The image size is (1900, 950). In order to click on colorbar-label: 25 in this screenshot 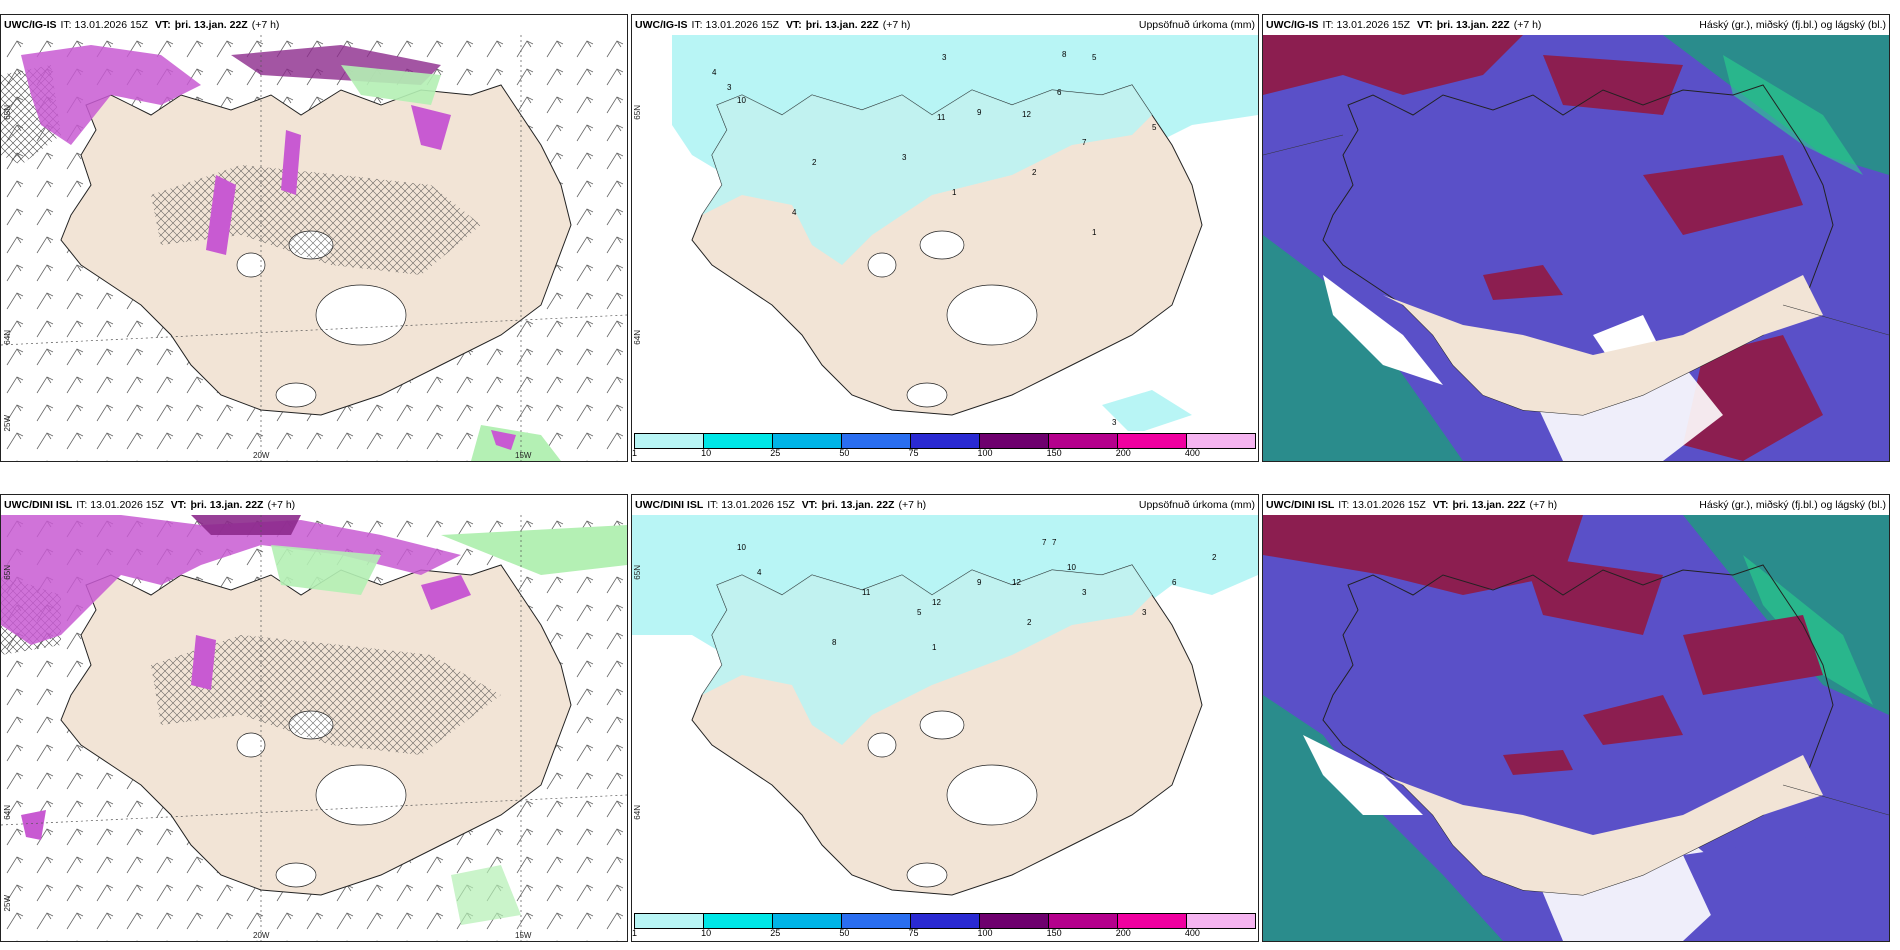, I will do `click(775, 453)`.